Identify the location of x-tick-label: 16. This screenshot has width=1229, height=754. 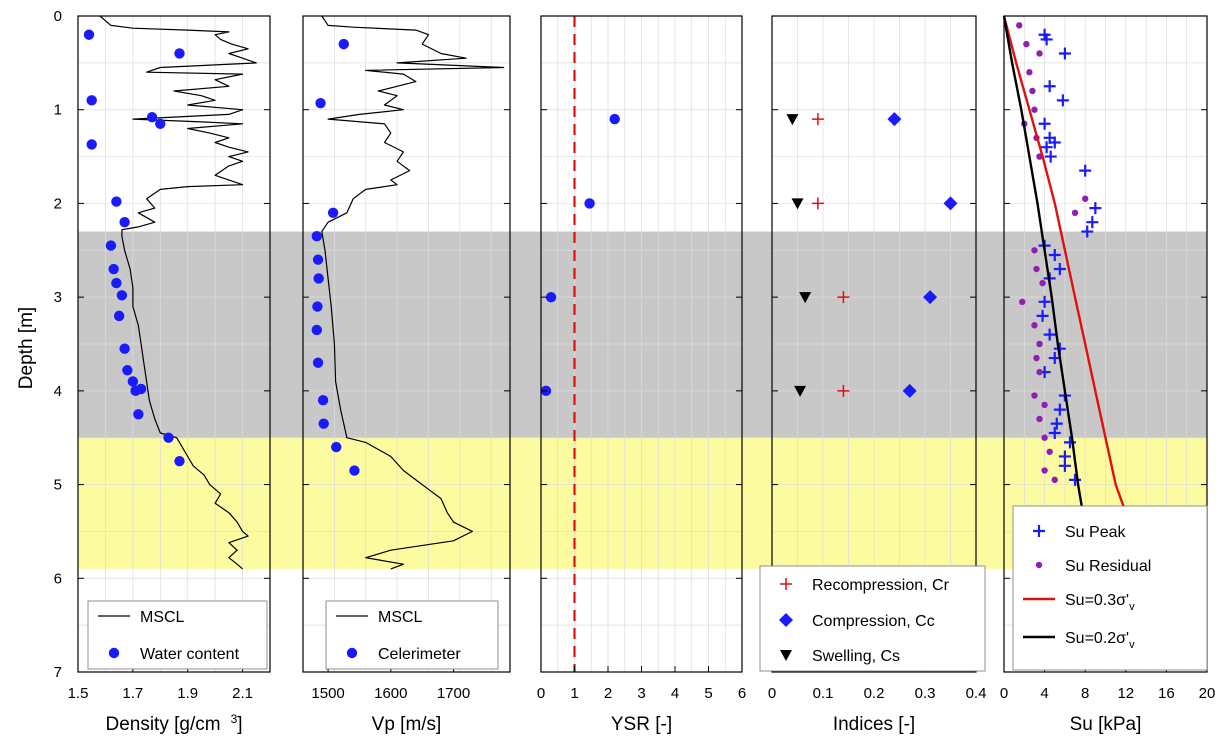
(1166, 693).